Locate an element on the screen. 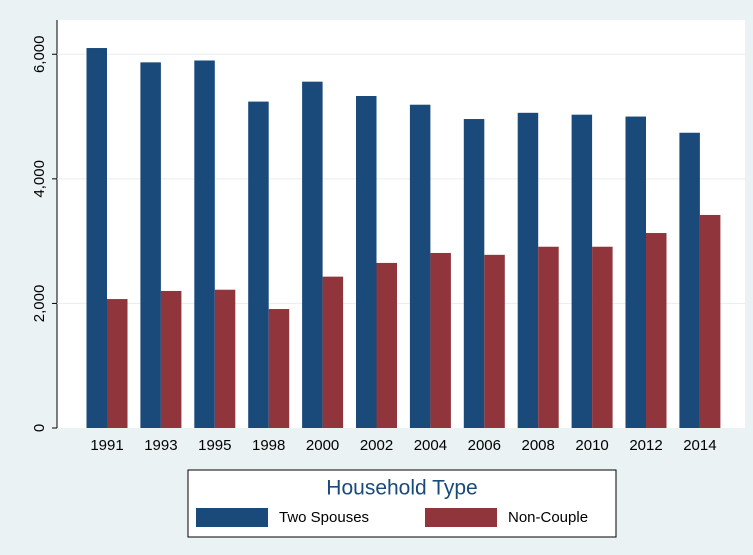 Image resolution: width=753 pixels, height=555 pixels. legend-label: Non-Couple is located at coordinates (548, 517).